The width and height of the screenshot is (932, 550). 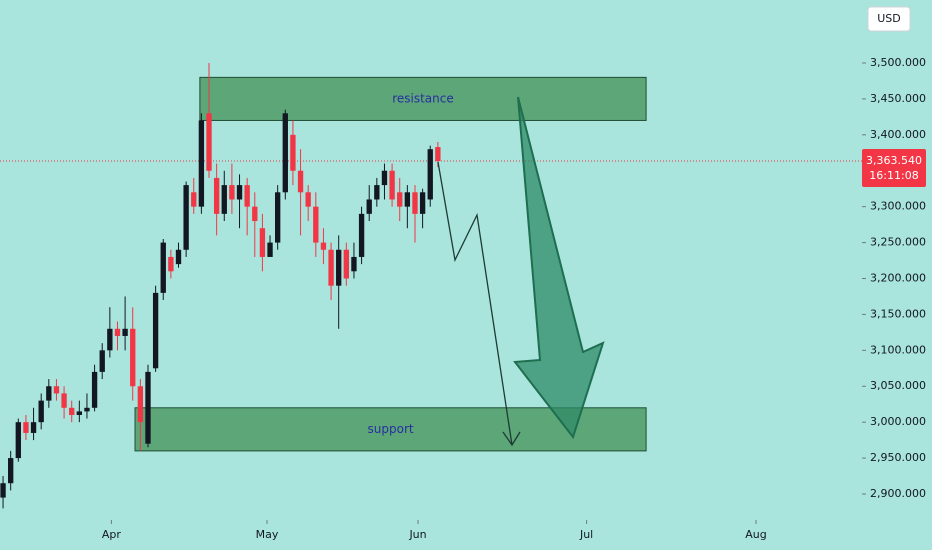 What do you see at coordinates (559, 268) in the screenshot?
I see `big-down-arrow` at bounding box center [559, 268].